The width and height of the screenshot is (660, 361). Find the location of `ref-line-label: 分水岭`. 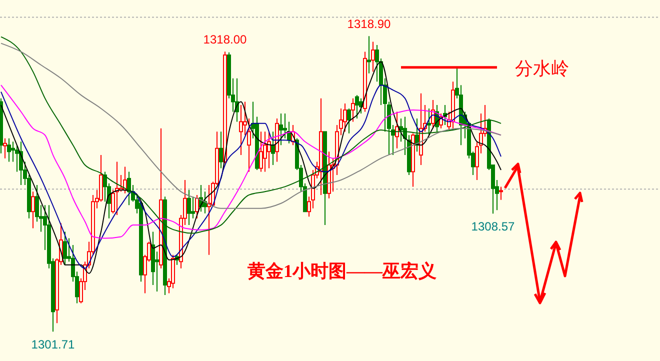

ref-line-label: 分水岭 is located at coordinates (542, 68).